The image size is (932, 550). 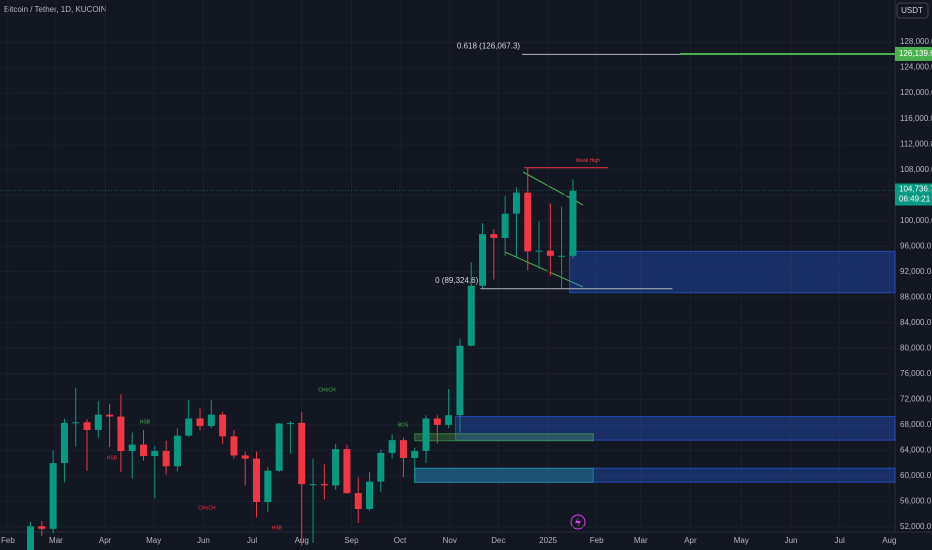 I want to click on y-tick-label: 96,000.0, so click(x=916, y=245).